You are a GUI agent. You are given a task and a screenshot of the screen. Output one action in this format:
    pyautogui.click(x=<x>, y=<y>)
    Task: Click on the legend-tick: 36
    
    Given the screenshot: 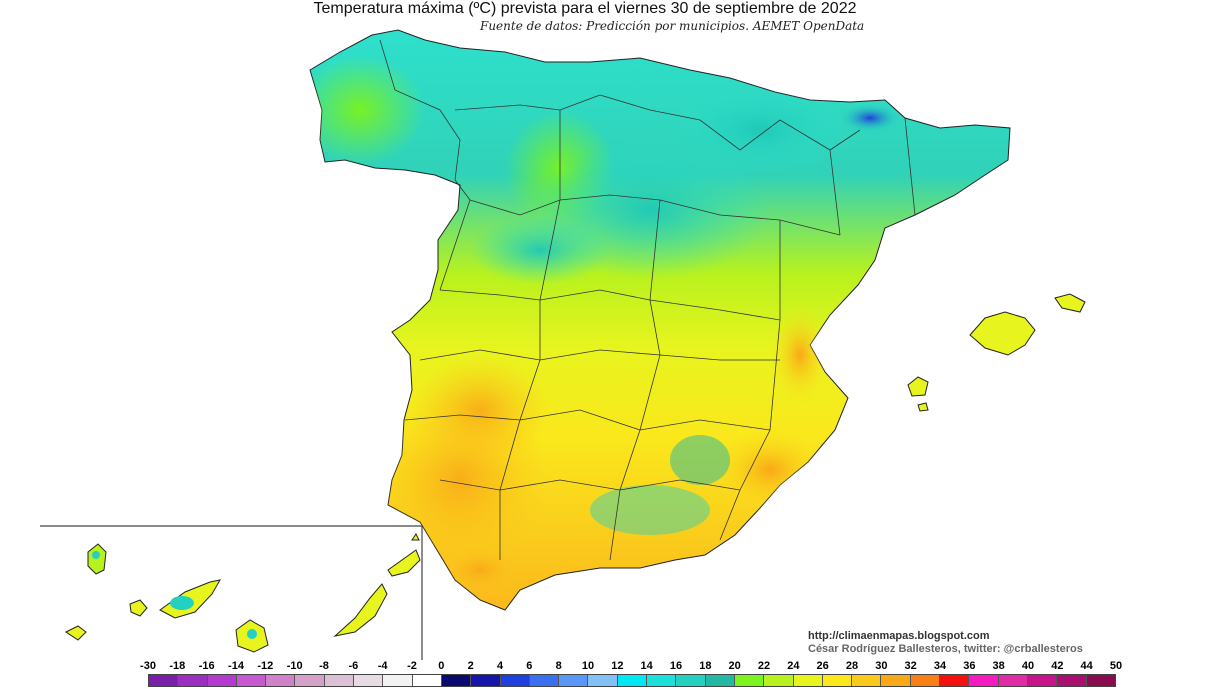 What is the action you would take?
    pyautogui.click(x=969, y=666)
    